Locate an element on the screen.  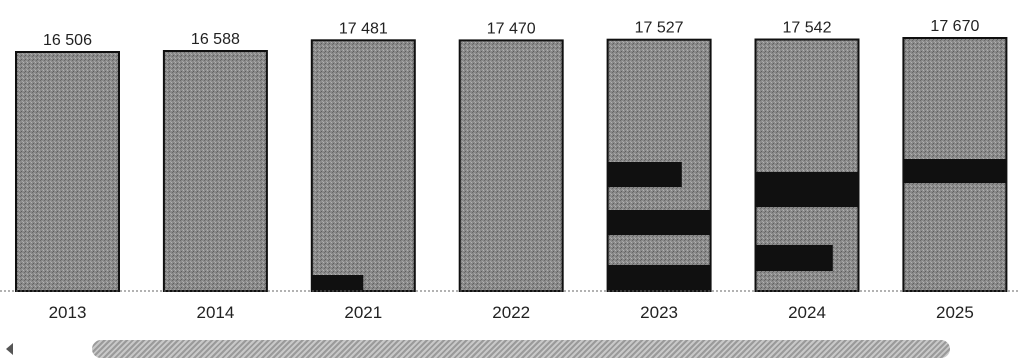
value-label-2023: 17 527 is located at coordinates (659, 28).